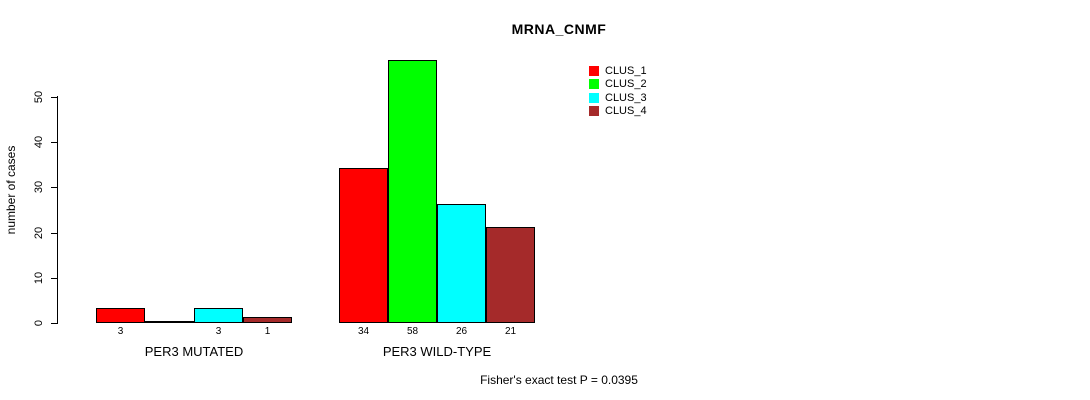 This screenshot has width=1090, height=400. I want to click on bar-value-label: 21, so click(510, 331).